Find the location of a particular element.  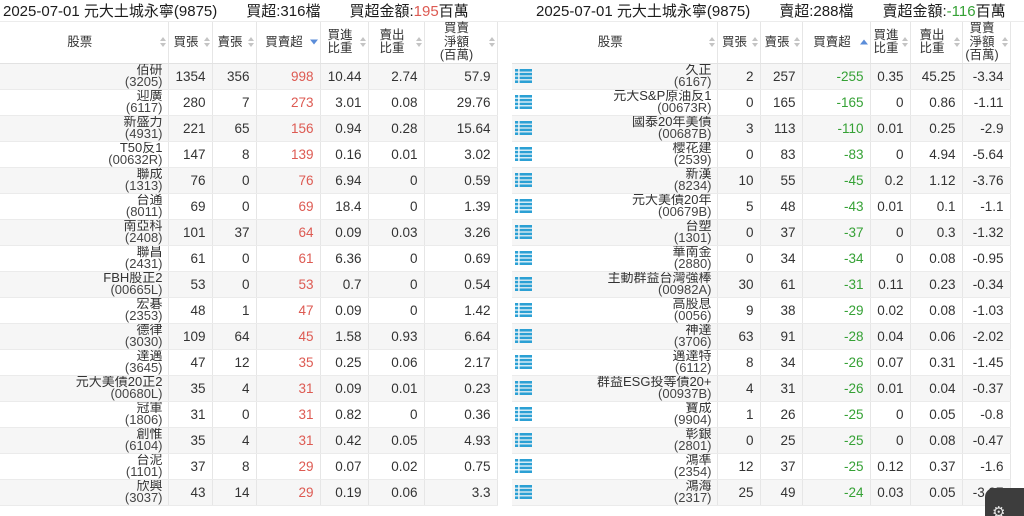

stock-name: 創惟 is located at coordinates (149, 434).